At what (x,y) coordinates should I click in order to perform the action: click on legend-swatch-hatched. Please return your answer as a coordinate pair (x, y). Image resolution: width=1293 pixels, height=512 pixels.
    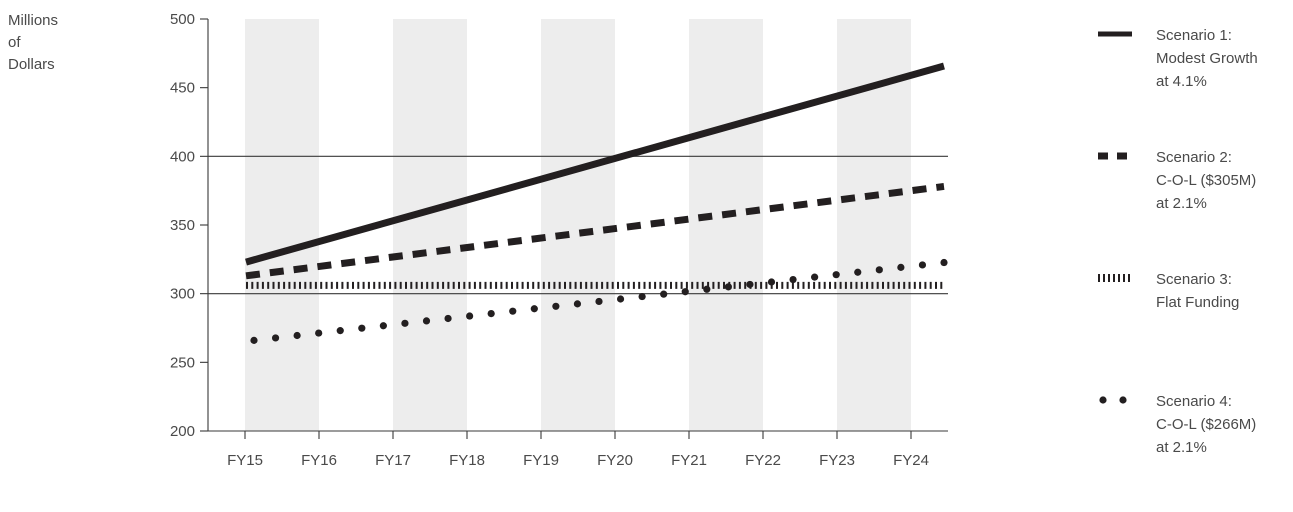
    Looking at the image, I should click on (1115, 278).